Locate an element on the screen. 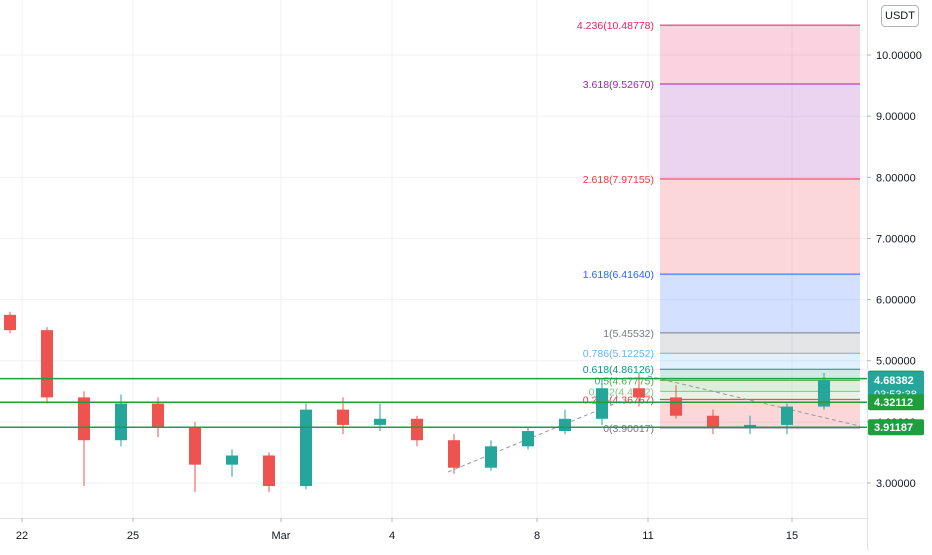 This screenshot has width=932, height=555. price-axis-label-text: 4.68382 is located at coordinates (894, 381).